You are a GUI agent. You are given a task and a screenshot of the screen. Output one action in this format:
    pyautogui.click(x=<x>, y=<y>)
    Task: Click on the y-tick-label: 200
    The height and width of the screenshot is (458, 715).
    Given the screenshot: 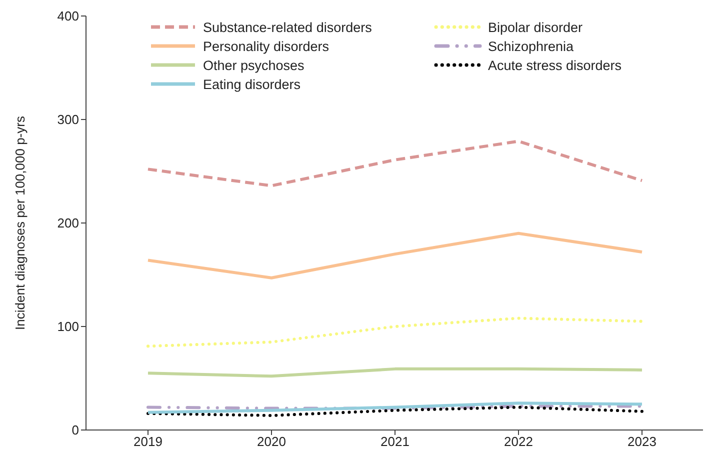 What is the action you would take?
    pyautogui.click(x=68, y=223)
    